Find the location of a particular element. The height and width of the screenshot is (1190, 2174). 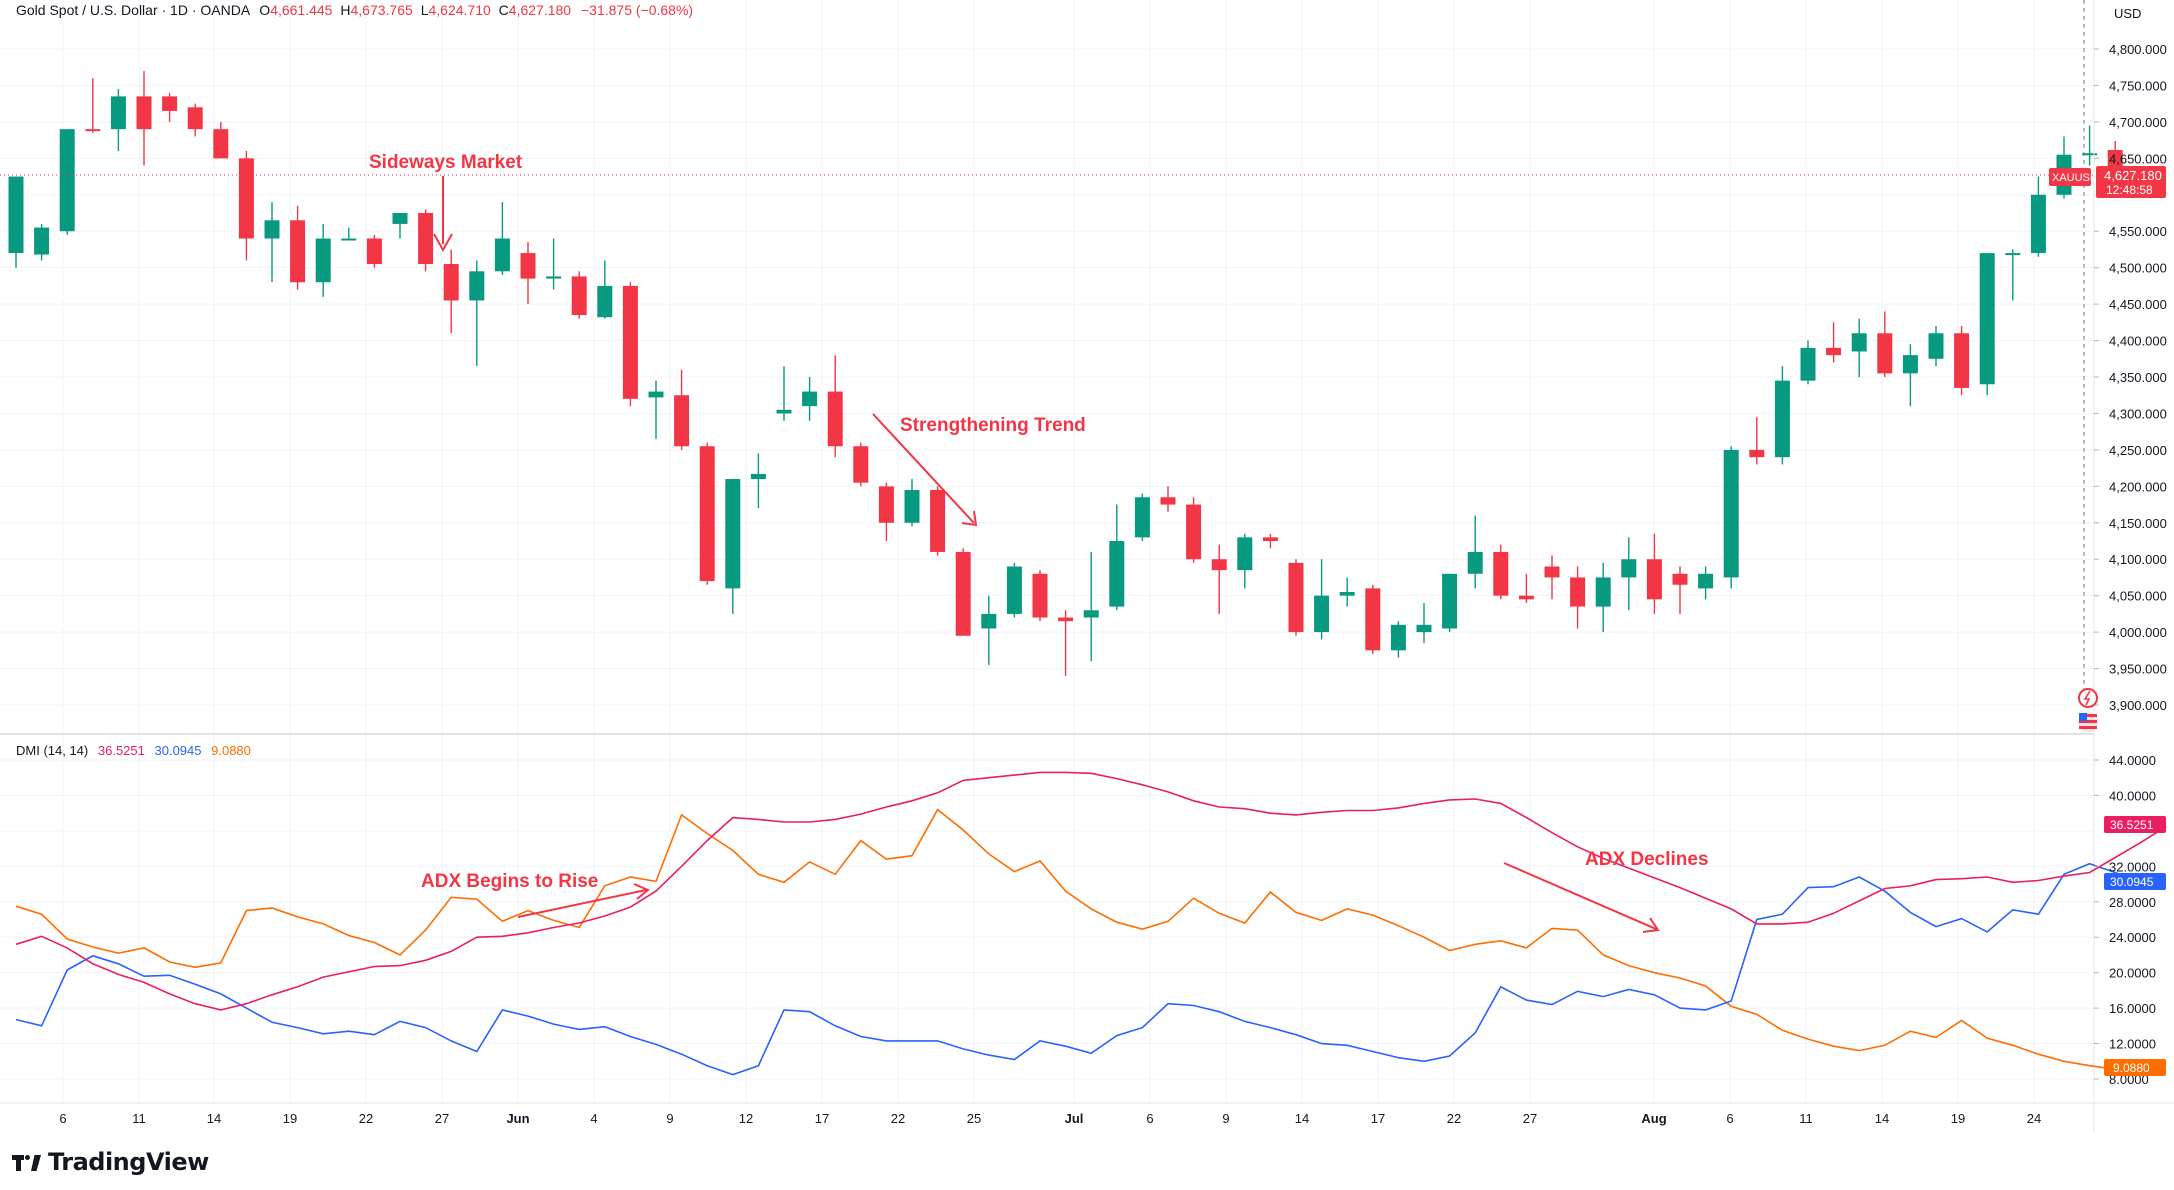

price-tick-label: 4,400.000 is located at coordinates (2138, 341).